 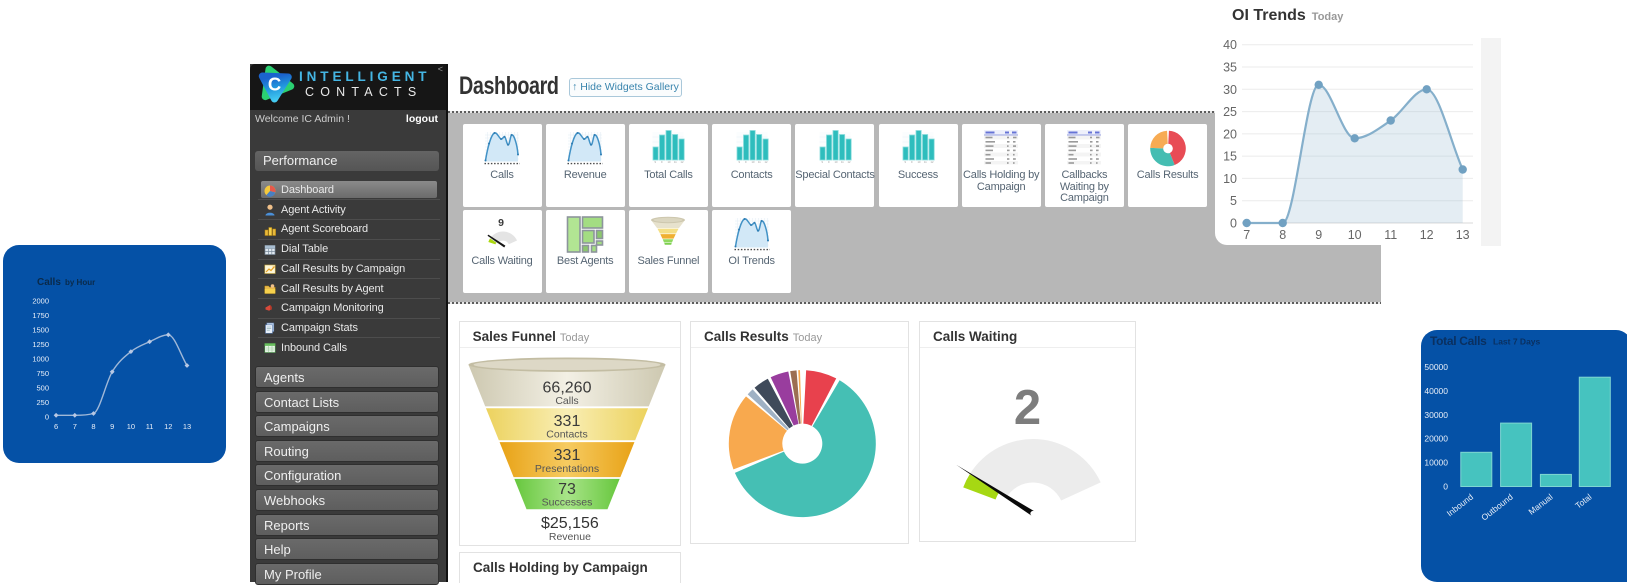 I want to click on svg-text: Manual, so click(x=1540, y=504).